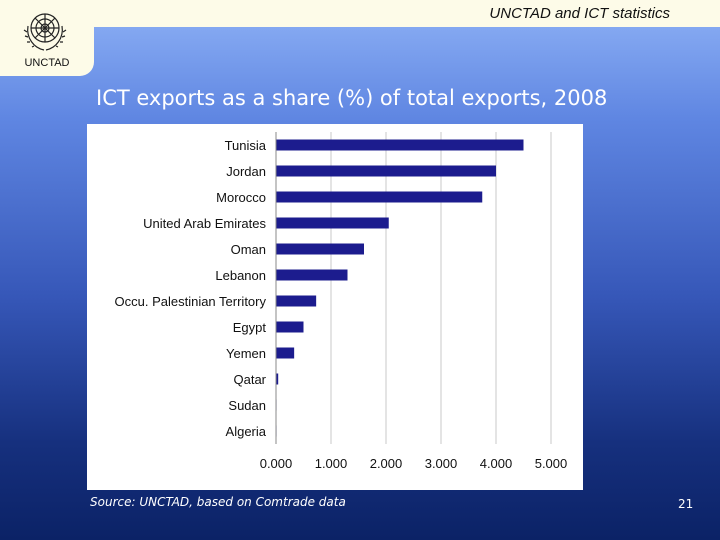  I want to click on logo-box: UNCTAD, so click(47, 38).